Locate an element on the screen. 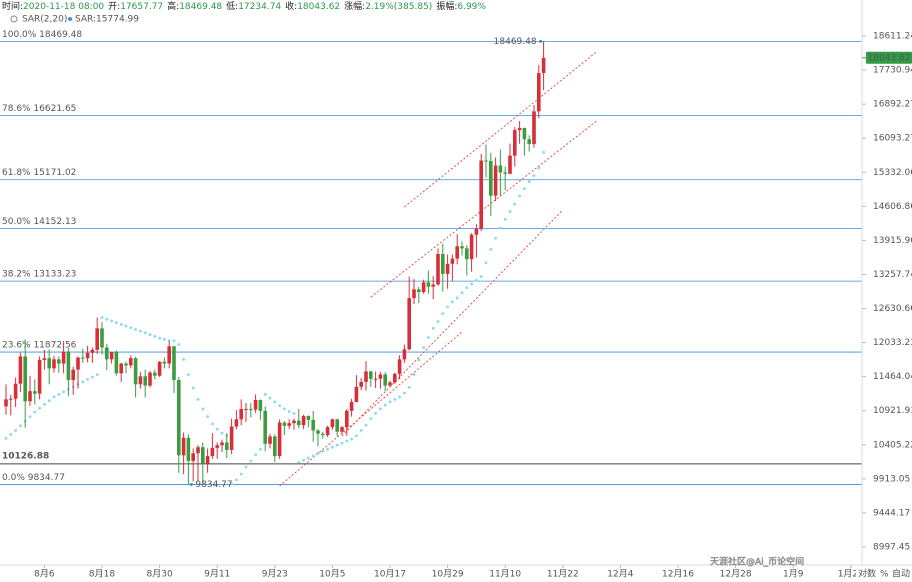 The width and height of the screenshot is (912, 582). fib-label: 50.0% 14152.13 is located at coordinates (39, 222).